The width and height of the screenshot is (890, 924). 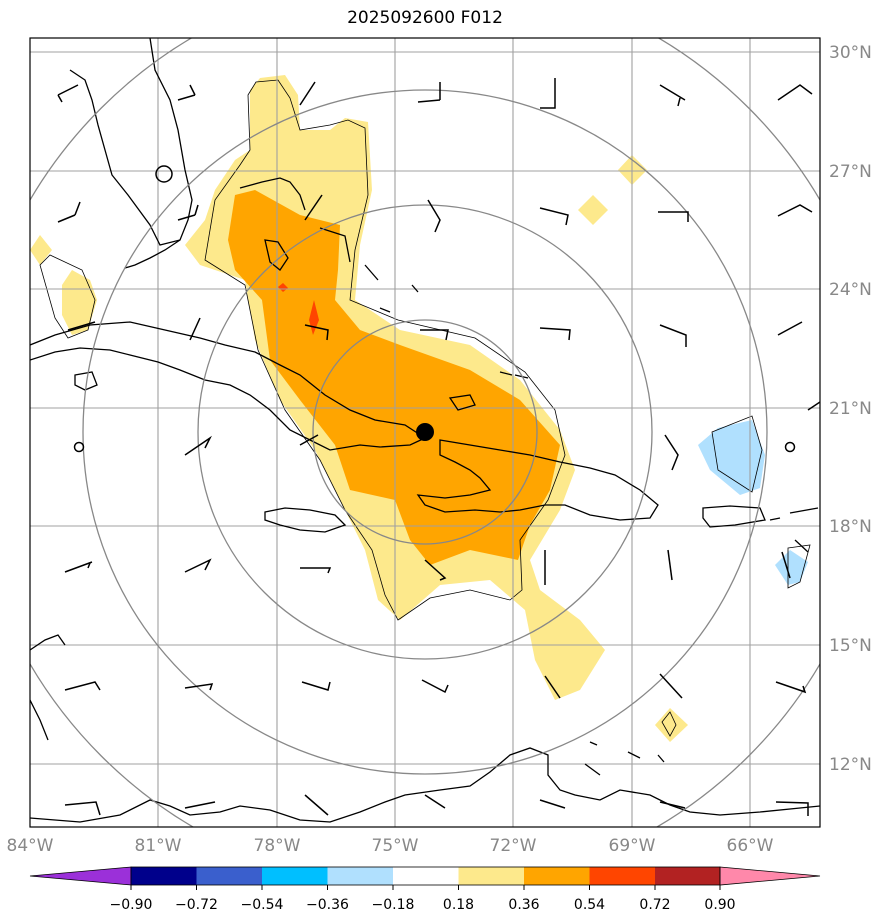 I want to click on contour-red-small, so click(x=283, y=287).